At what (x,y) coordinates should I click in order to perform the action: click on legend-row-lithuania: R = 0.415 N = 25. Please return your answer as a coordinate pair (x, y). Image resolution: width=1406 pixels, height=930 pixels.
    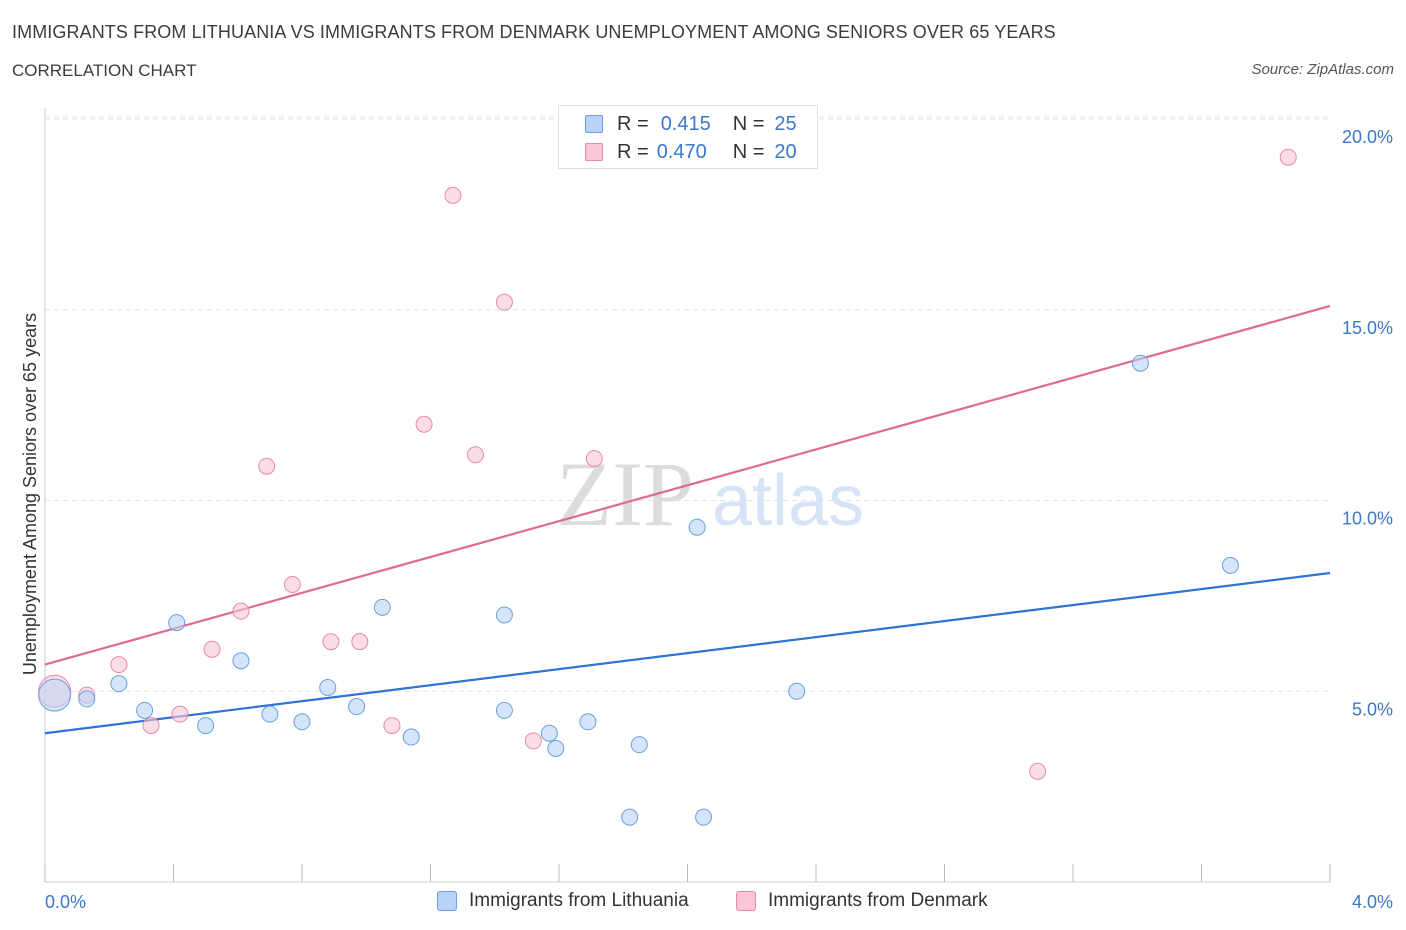
    Looking at the image, I should click on (691, 124).